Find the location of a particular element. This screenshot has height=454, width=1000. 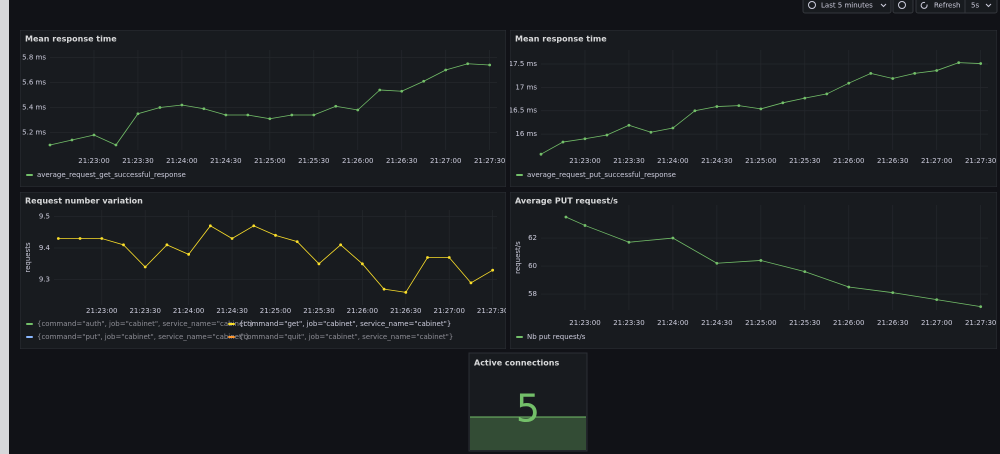

stat-value: 5 is located at coordinates (528, 409).